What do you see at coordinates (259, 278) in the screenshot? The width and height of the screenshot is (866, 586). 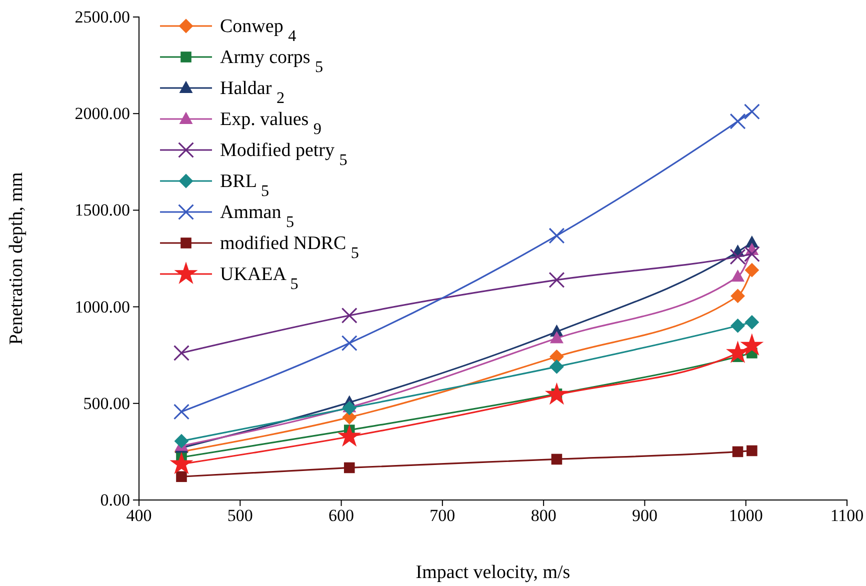 I see `legend-label: UKAEA $_{5}$` at bounding box center [259, 278].